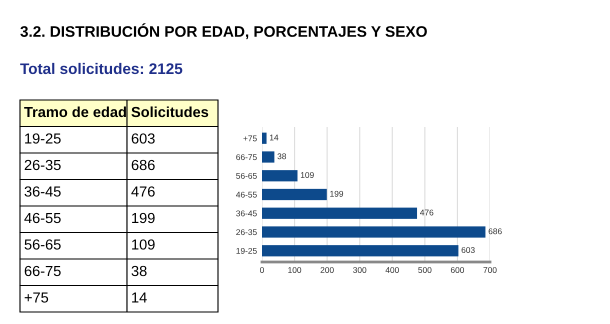 Image resolution: width=610 pixels, height=324 pixels. What do you see at coordinates (327, 270) in the screenshot?
I see `x-tick-label: 200` at bounding box center [327, 270].